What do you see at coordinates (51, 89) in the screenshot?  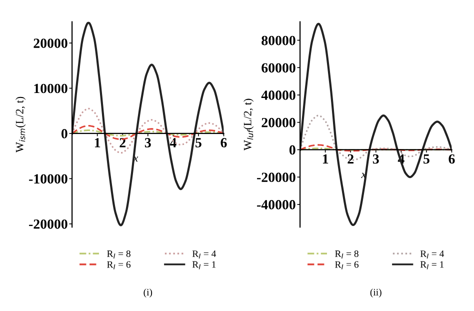 I see `y-tick-label: 10000` at bounding box center [51, 89].